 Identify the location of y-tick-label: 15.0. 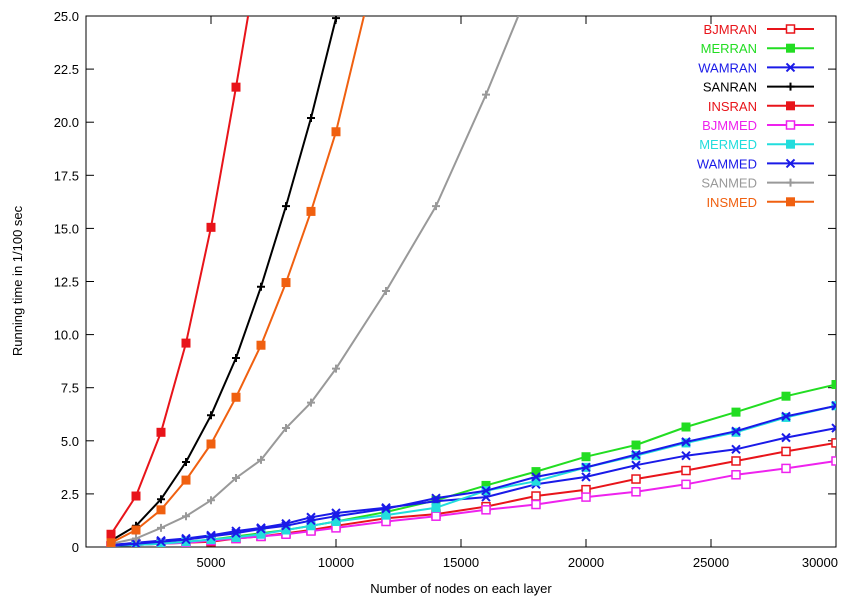
(66, 228).